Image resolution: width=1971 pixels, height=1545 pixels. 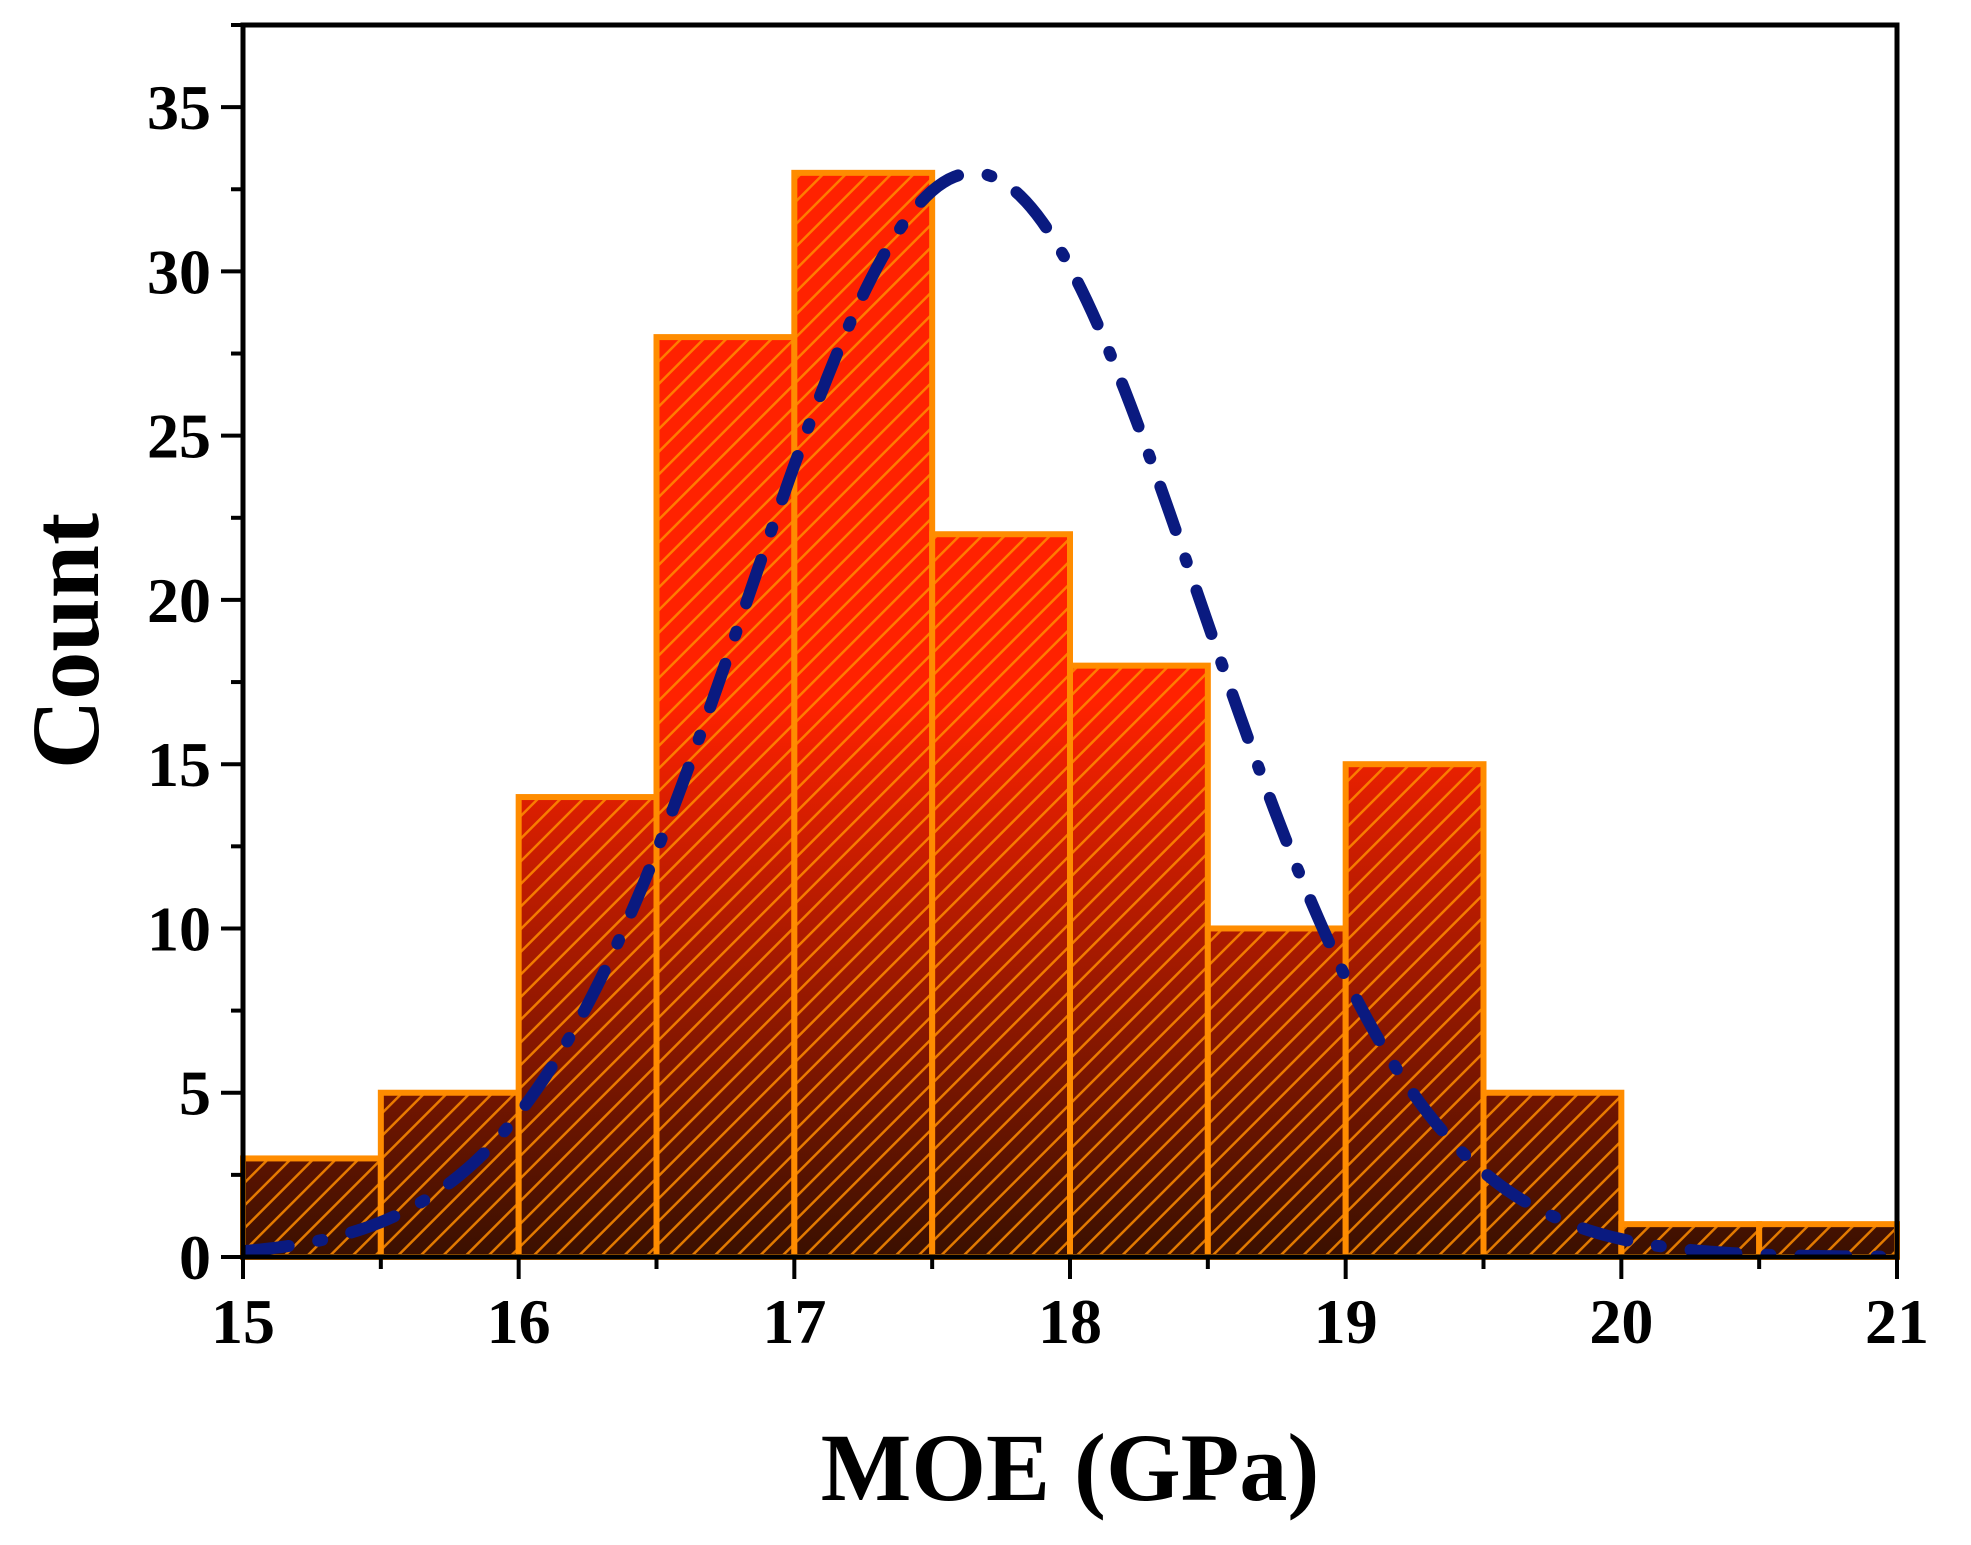 I want to click on x-axis-title: MOE (GPa), so click(x=1070, y=1467).